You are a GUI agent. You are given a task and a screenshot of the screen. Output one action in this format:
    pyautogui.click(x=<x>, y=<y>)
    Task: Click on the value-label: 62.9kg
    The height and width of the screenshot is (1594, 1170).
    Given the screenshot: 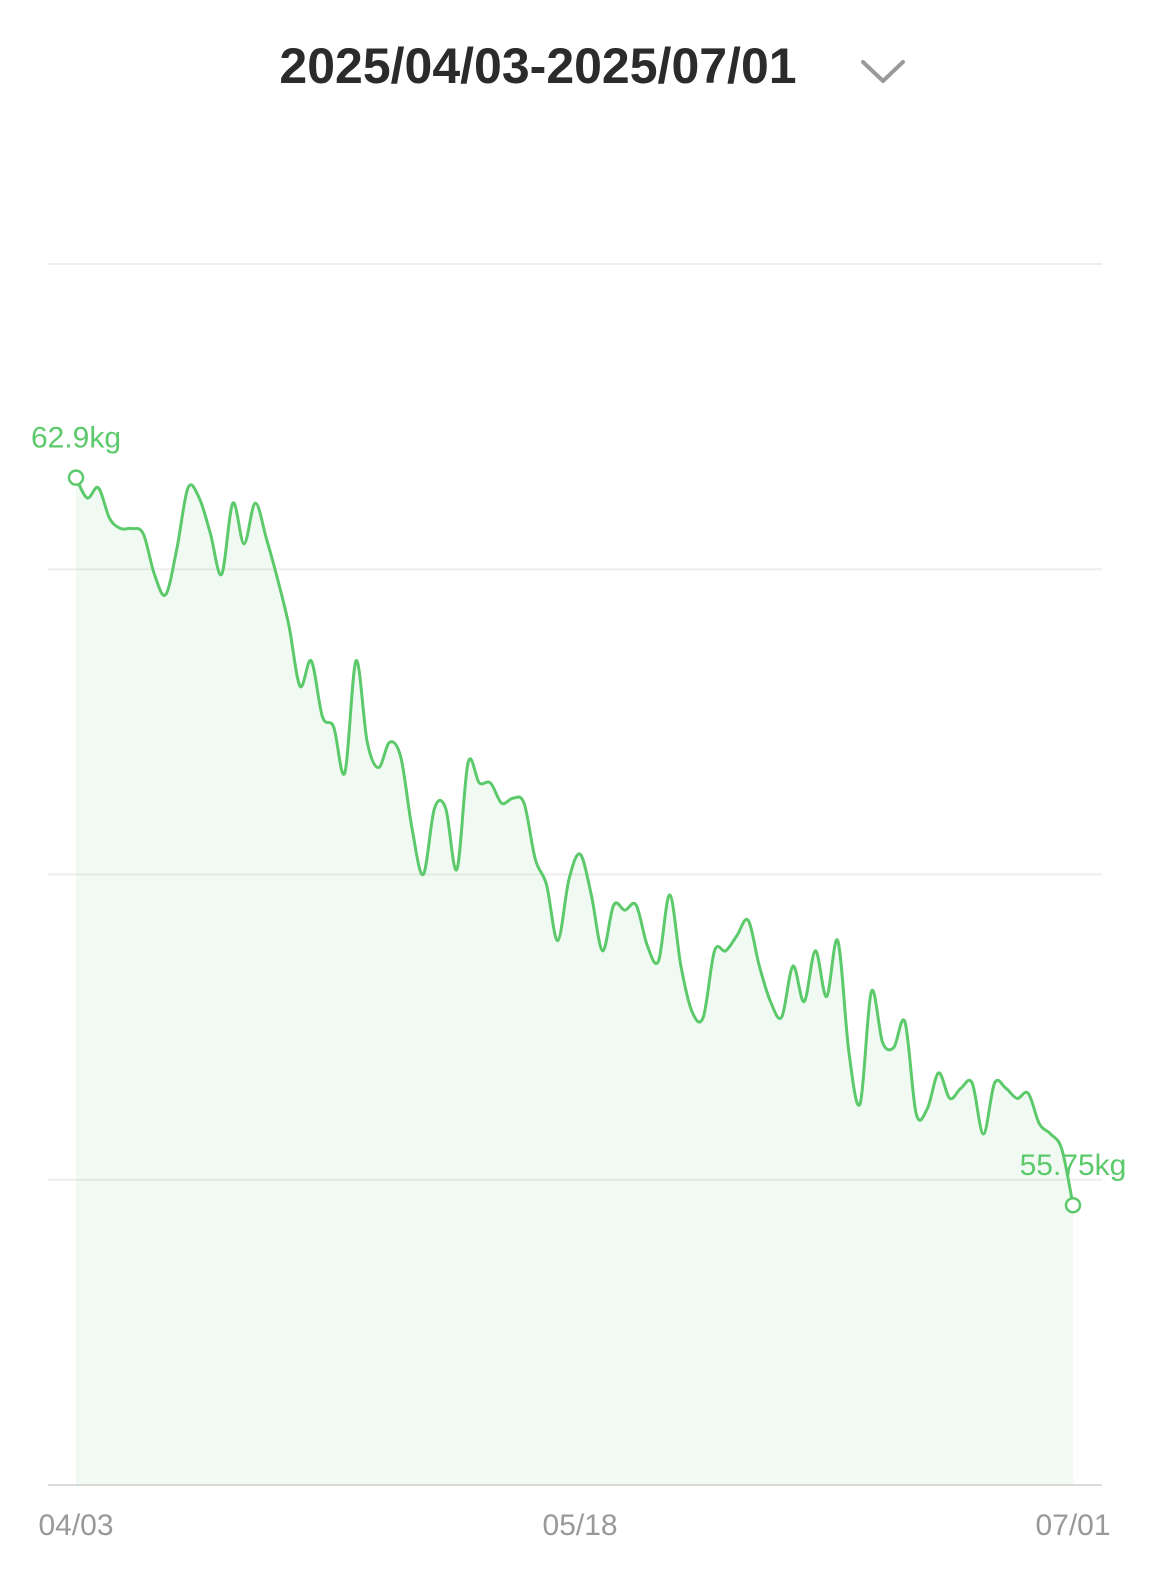 What is the action you would take?
    pyautogui.click(x=76, y=438)
    